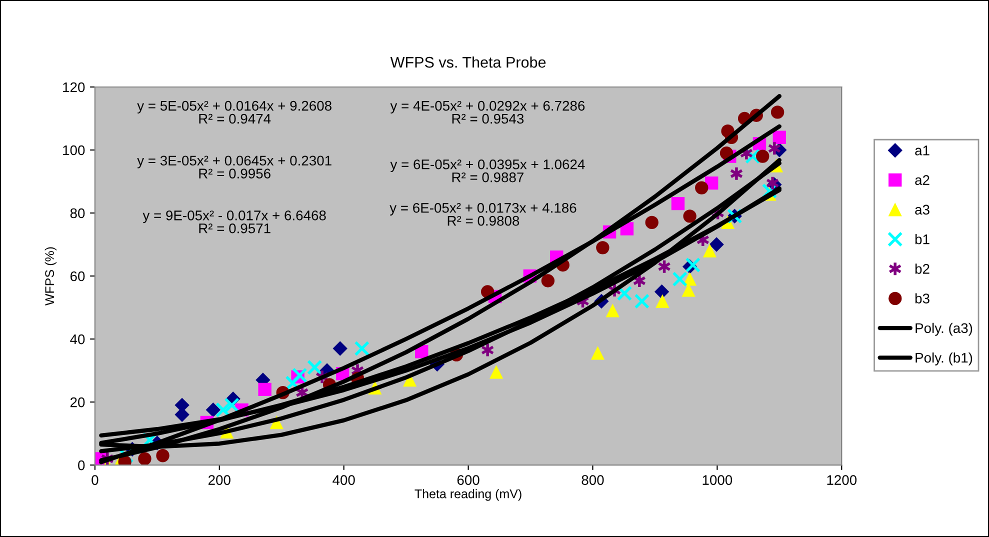  I want to click on legend-label: b3, so click(922, 298).